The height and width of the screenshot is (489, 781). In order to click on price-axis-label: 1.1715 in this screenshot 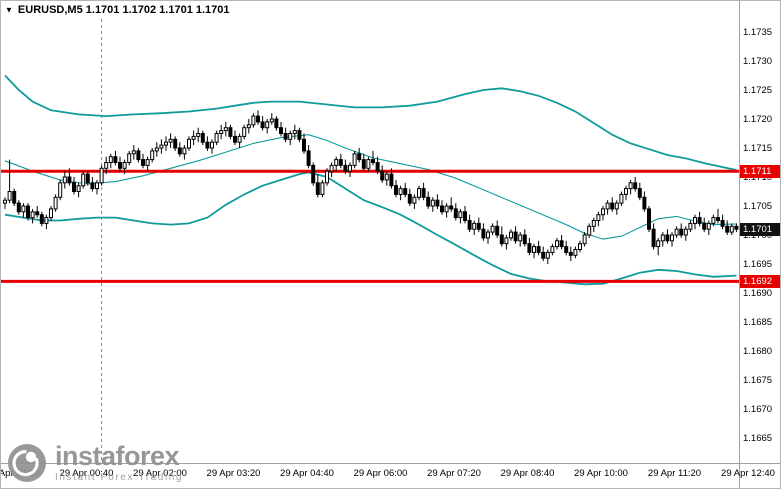, I will do `click(758, 148)`.